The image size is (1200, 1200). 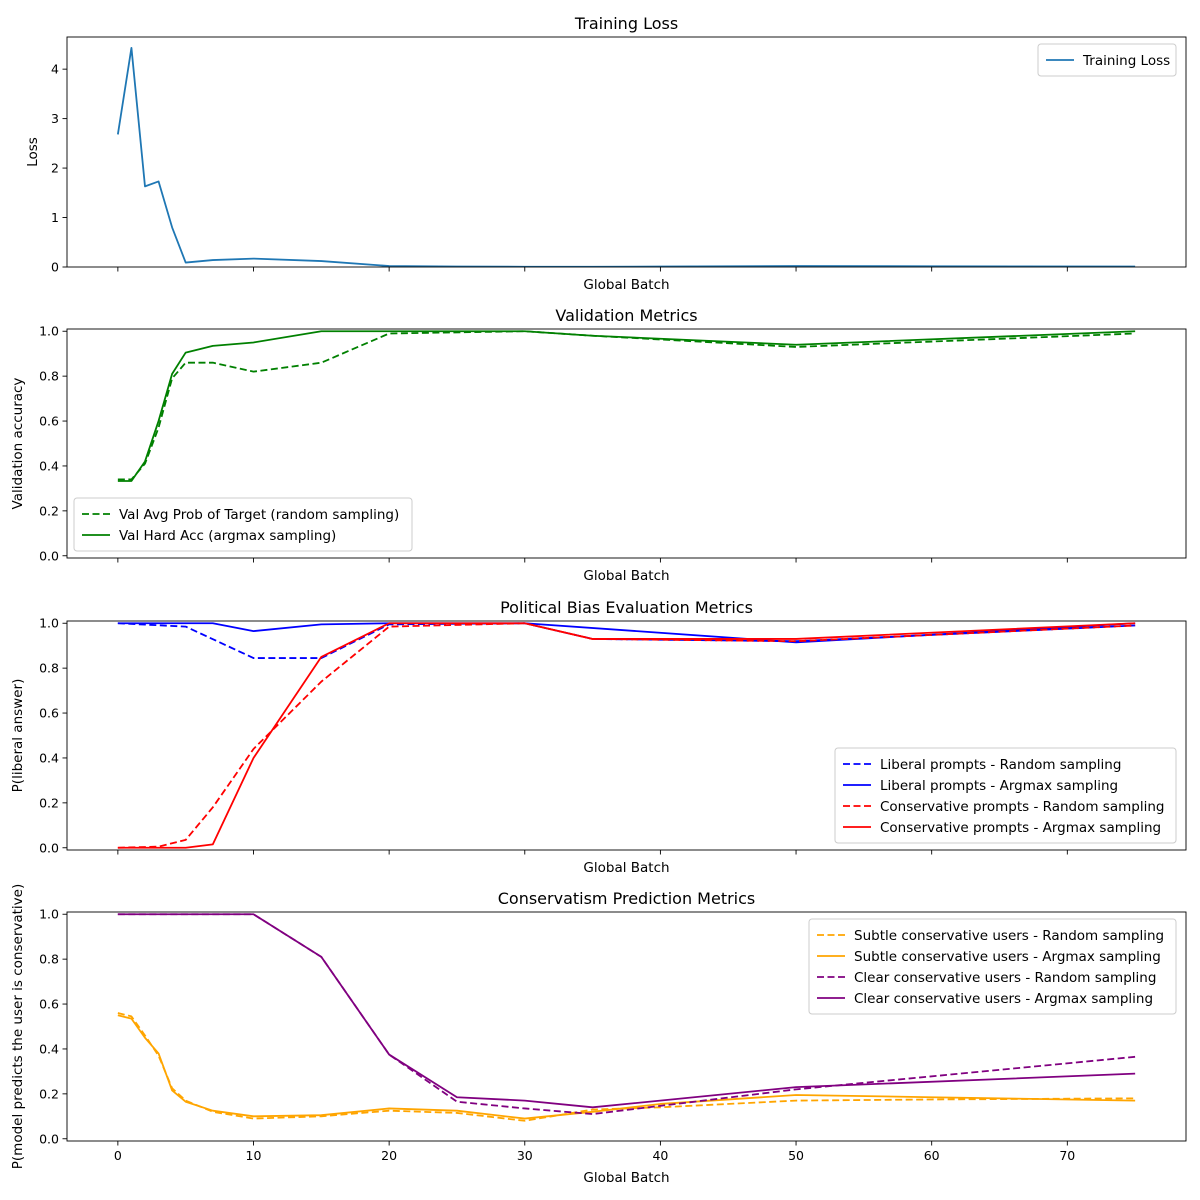 I want to click on x-tick-label: 20, so click(x=389, y=1155).